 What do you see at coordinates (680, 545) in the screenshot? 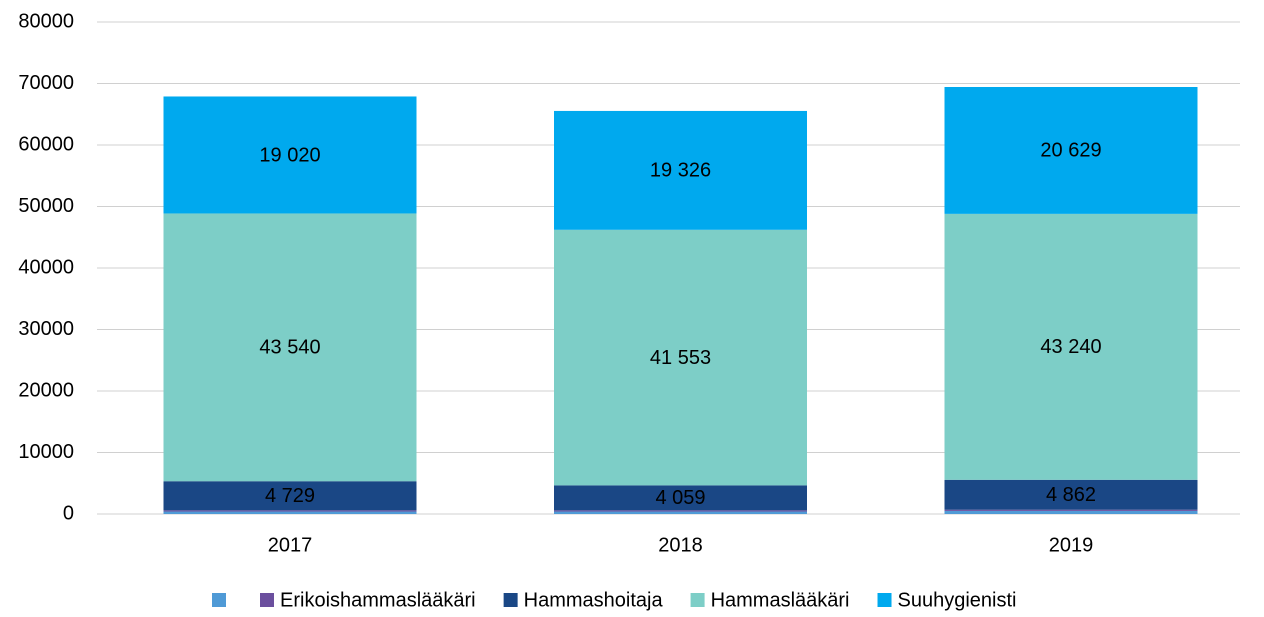
I see `x-tick-label: 2018` at bounding box center [680, 545].